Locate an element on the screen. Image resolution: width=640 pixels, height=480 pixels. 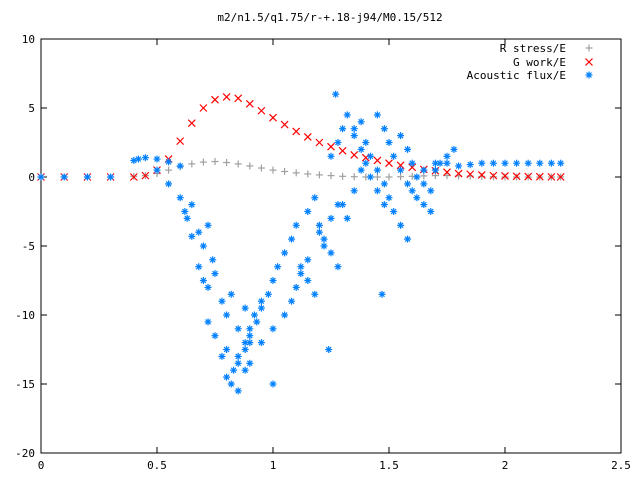
x-tick-label: 0.5 is located at coordinates (157, 465).